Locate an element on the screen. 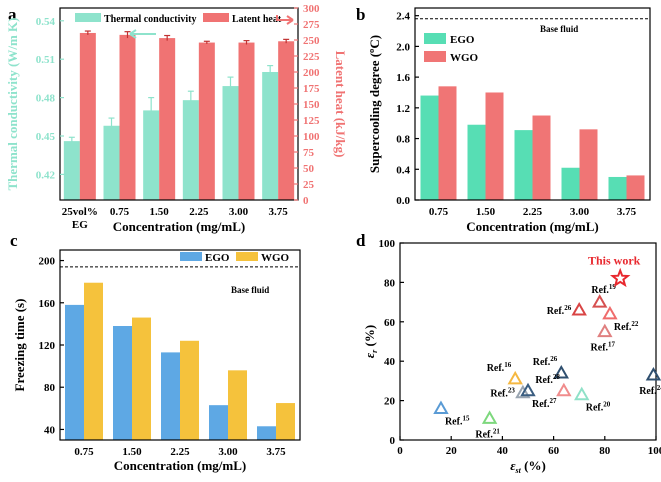 The height and width of the screenshot is (482, 661). y-tick-label: 2.0 is located at coordinates (403, 47).